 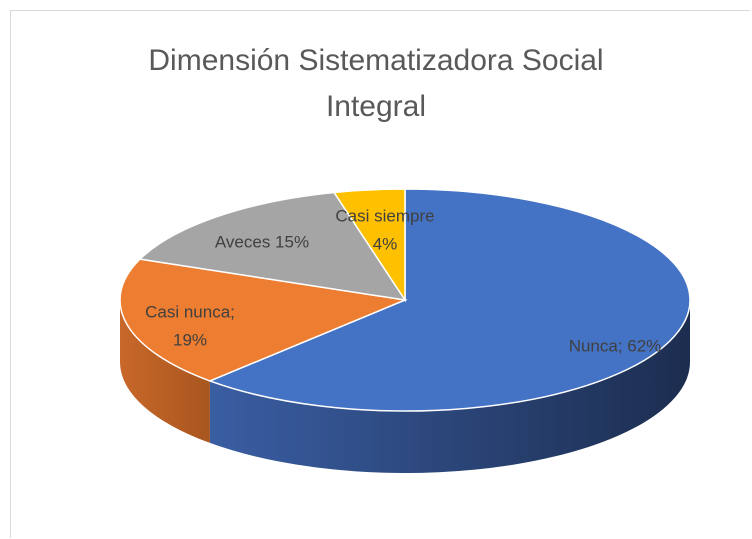 I want to click on data-label: Aveces 15%, so click(x=262, y=241).